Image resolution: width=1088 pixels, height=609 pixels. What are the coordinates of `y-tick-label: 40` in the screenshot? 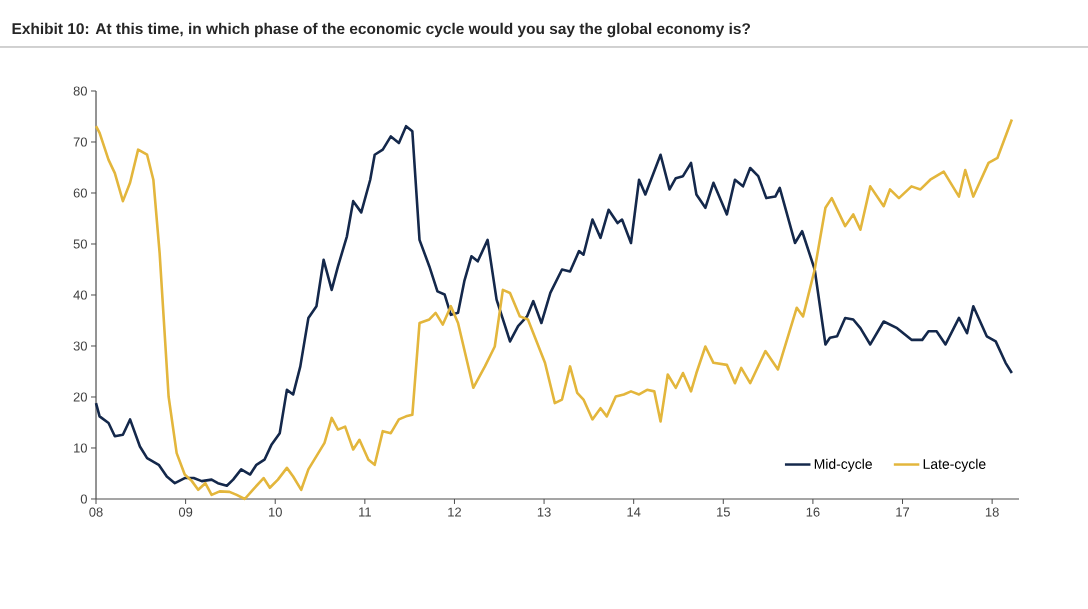 It's located at (80, 295).